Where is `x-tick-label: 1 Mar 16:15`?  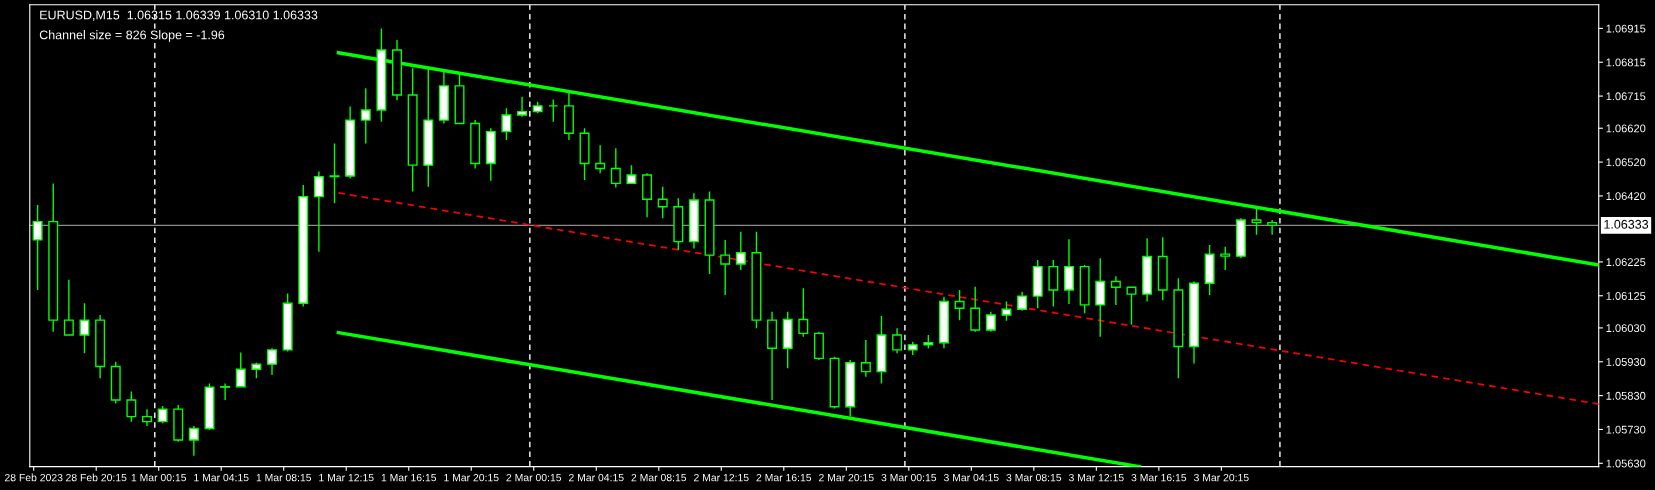 x-tick-label: 1 Mar 16:15 is located at coordinates (409, 477).